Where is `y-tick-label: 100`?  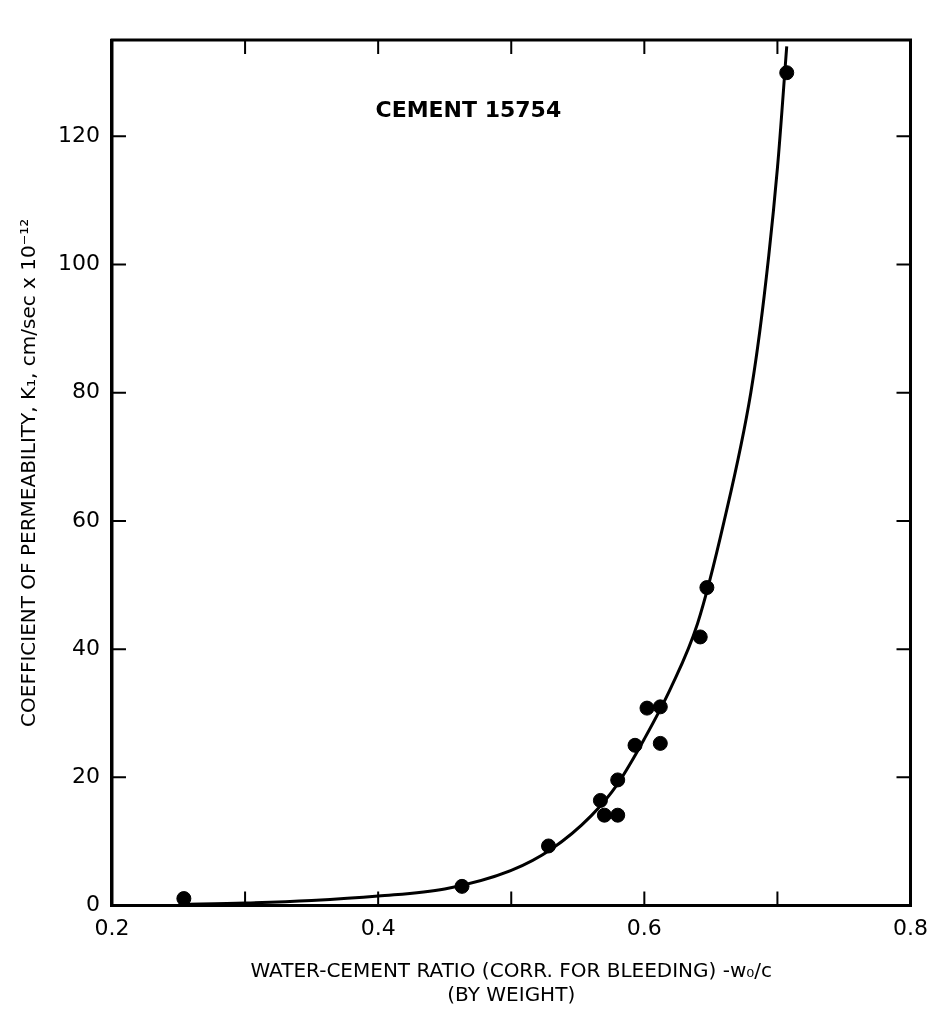 y-tick-label: 100 is located at coordinates (78, 263).